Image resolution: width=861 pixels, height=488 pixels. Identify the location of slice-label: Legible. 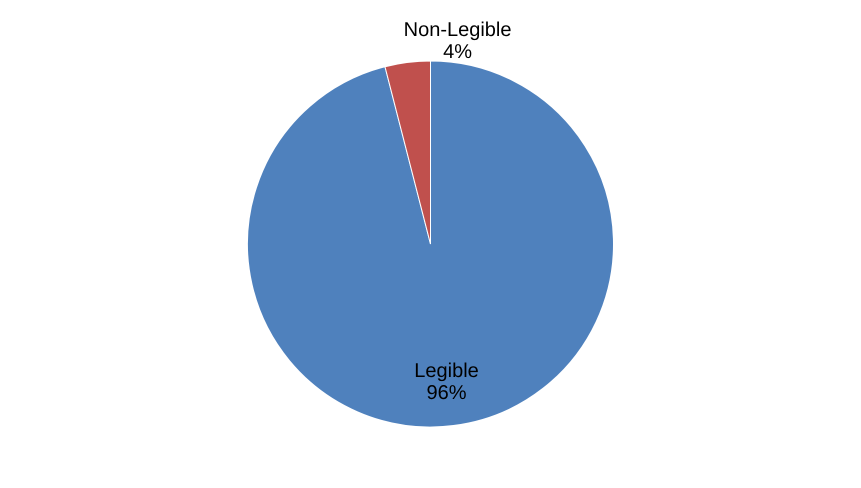
(446, 371).